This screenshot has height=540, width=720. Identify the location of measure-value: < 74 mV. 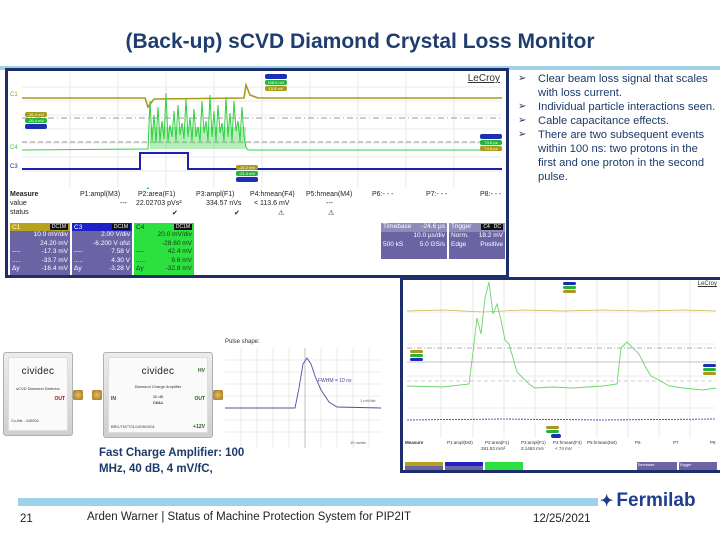
(563, 448).